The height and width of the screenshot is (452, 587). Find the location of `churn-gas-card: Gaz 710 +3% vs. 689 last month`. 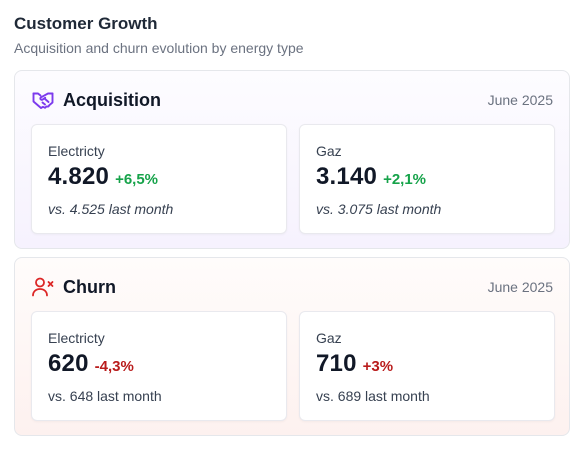

churn-gas-card: Gaz 710 +3% vs. 689 last month is located at coordinates (427, 366).